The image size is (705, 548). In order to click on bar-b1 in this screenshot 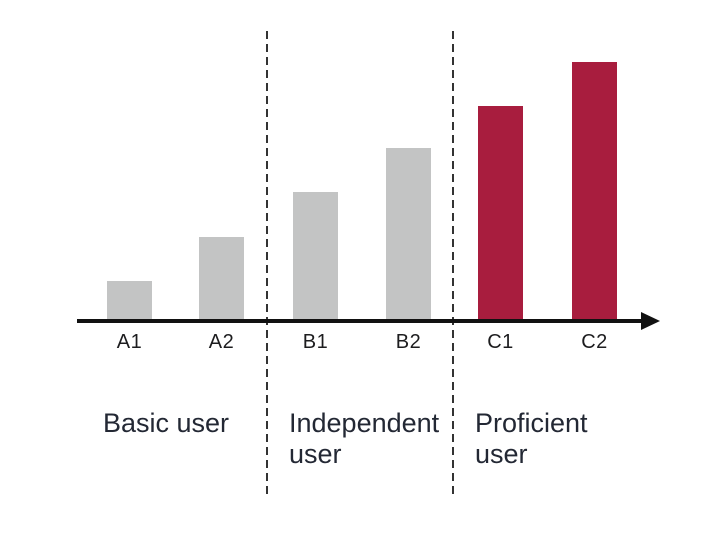, I will do `click(315, 256)`.